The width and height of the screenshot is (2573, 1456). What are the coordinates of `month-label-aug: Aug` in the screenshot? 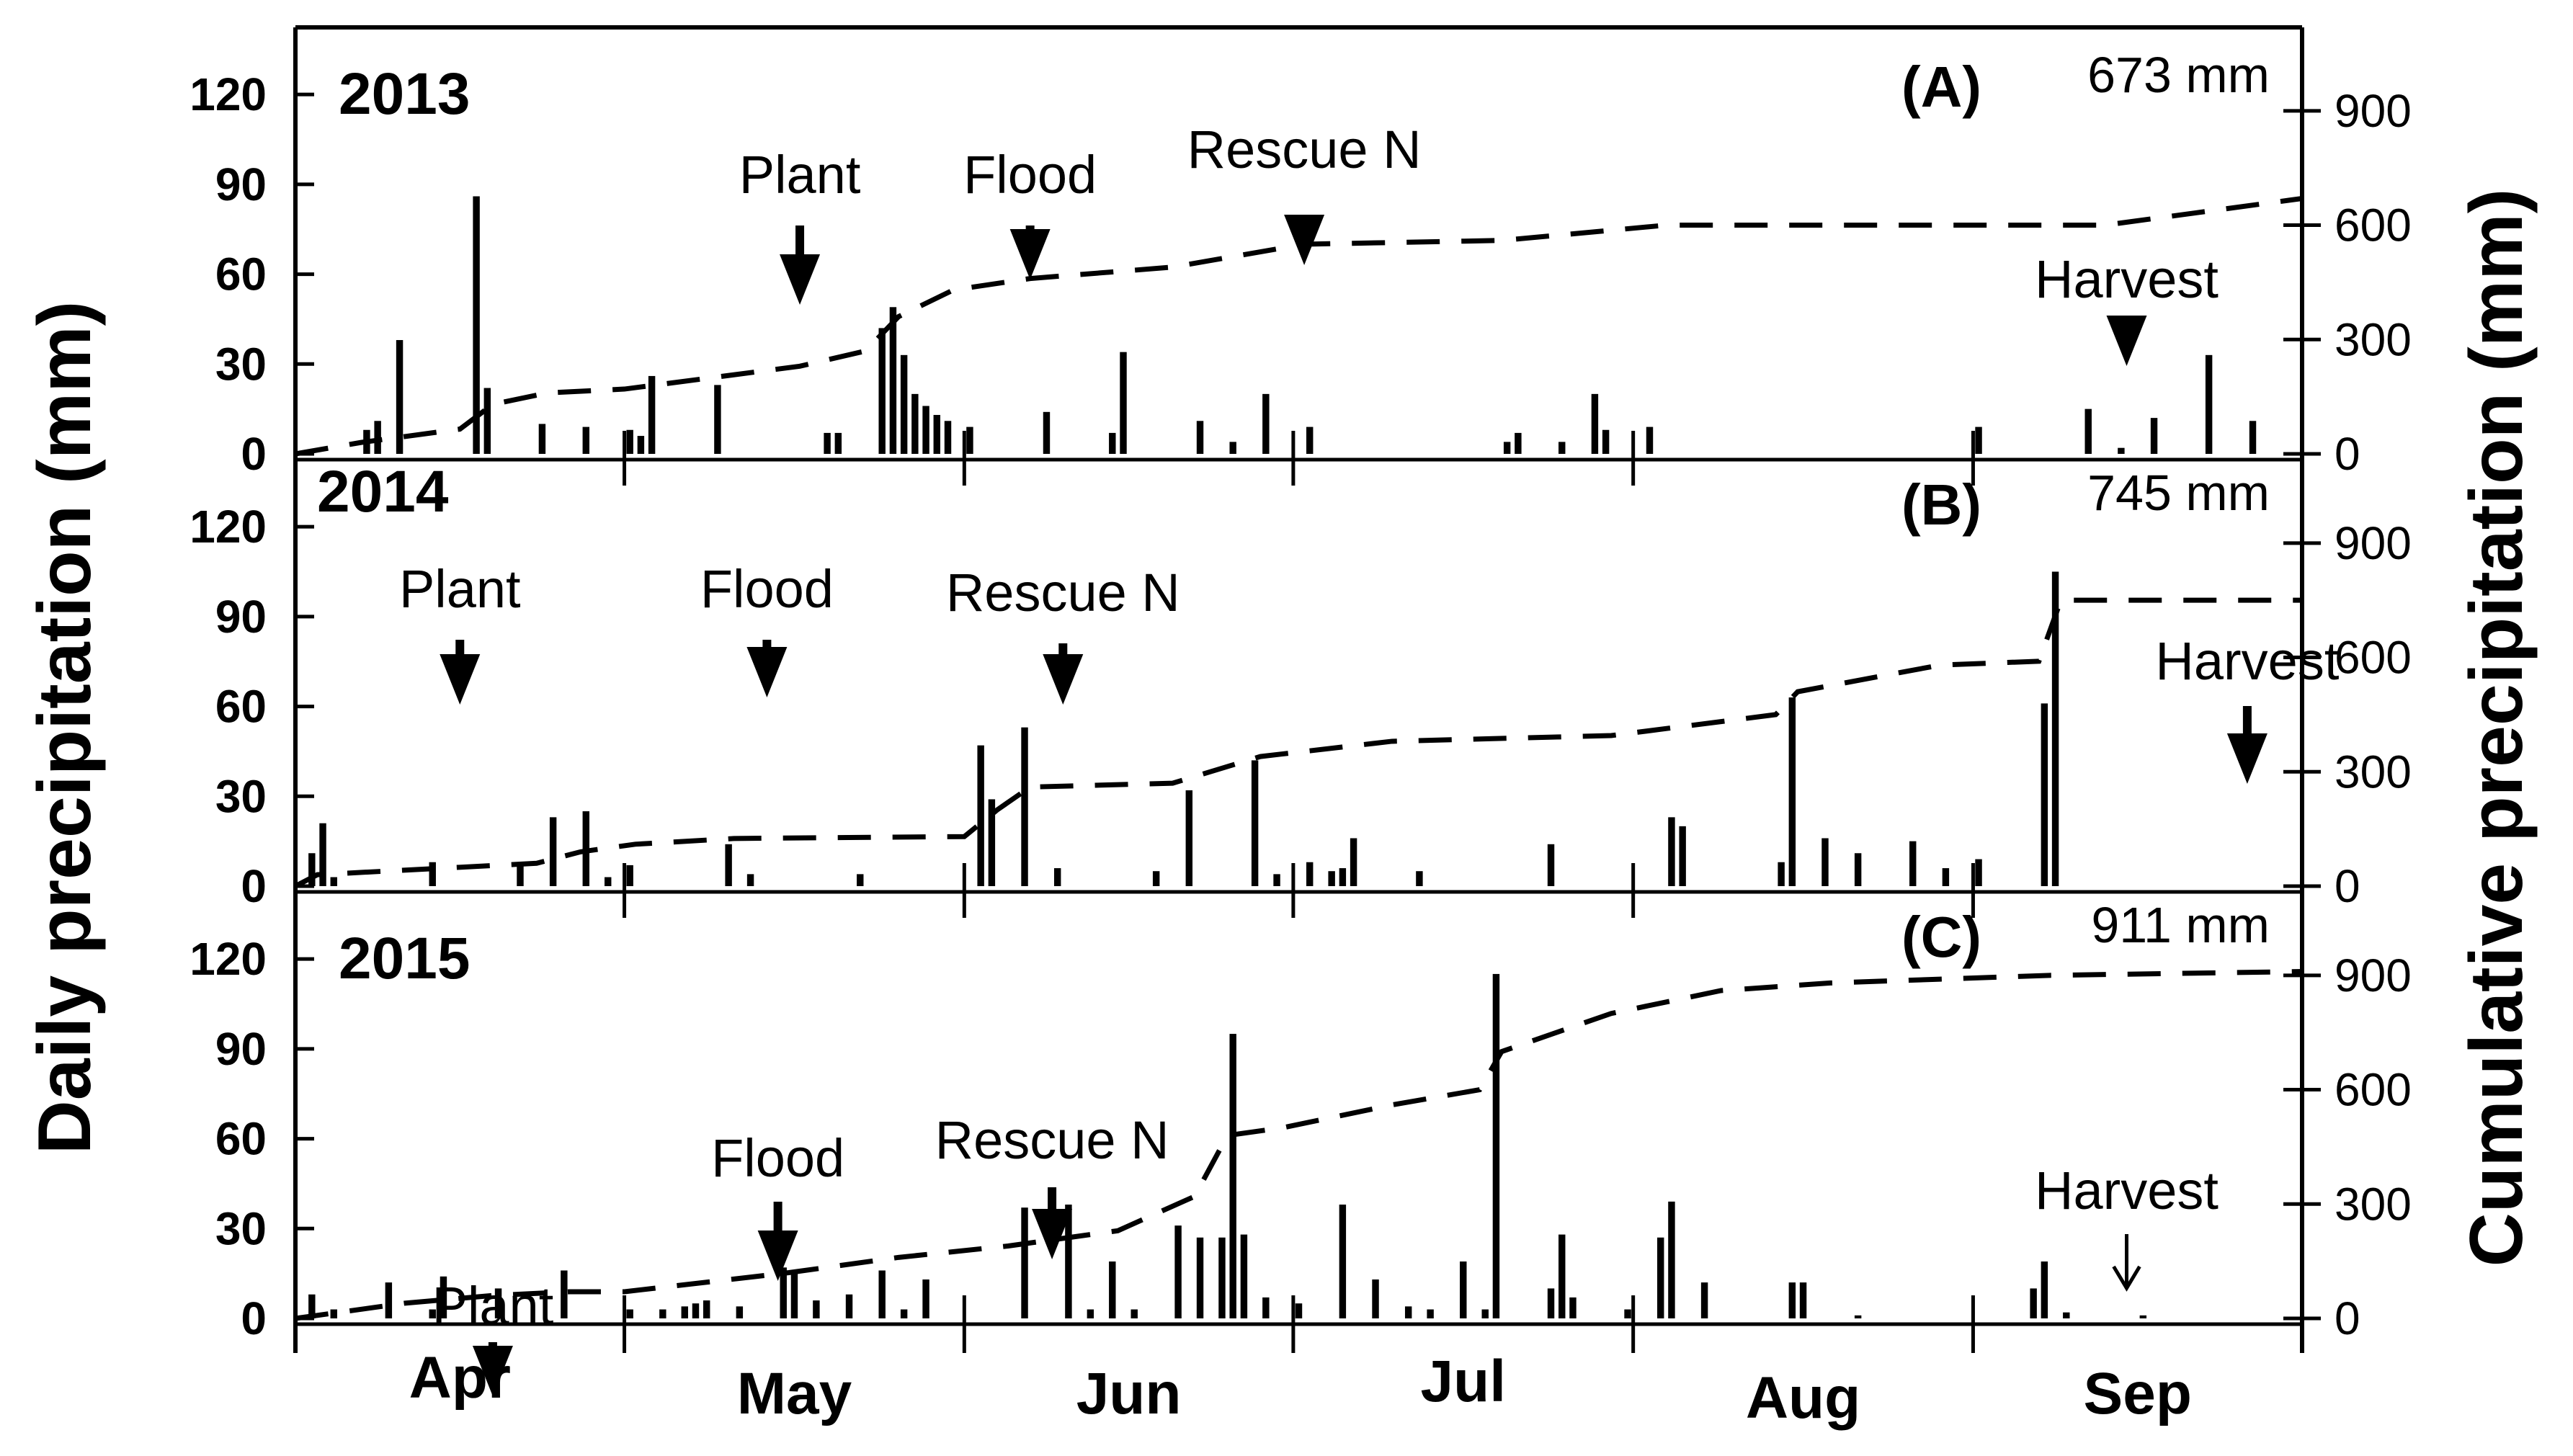 It's located at (1803, 1398).